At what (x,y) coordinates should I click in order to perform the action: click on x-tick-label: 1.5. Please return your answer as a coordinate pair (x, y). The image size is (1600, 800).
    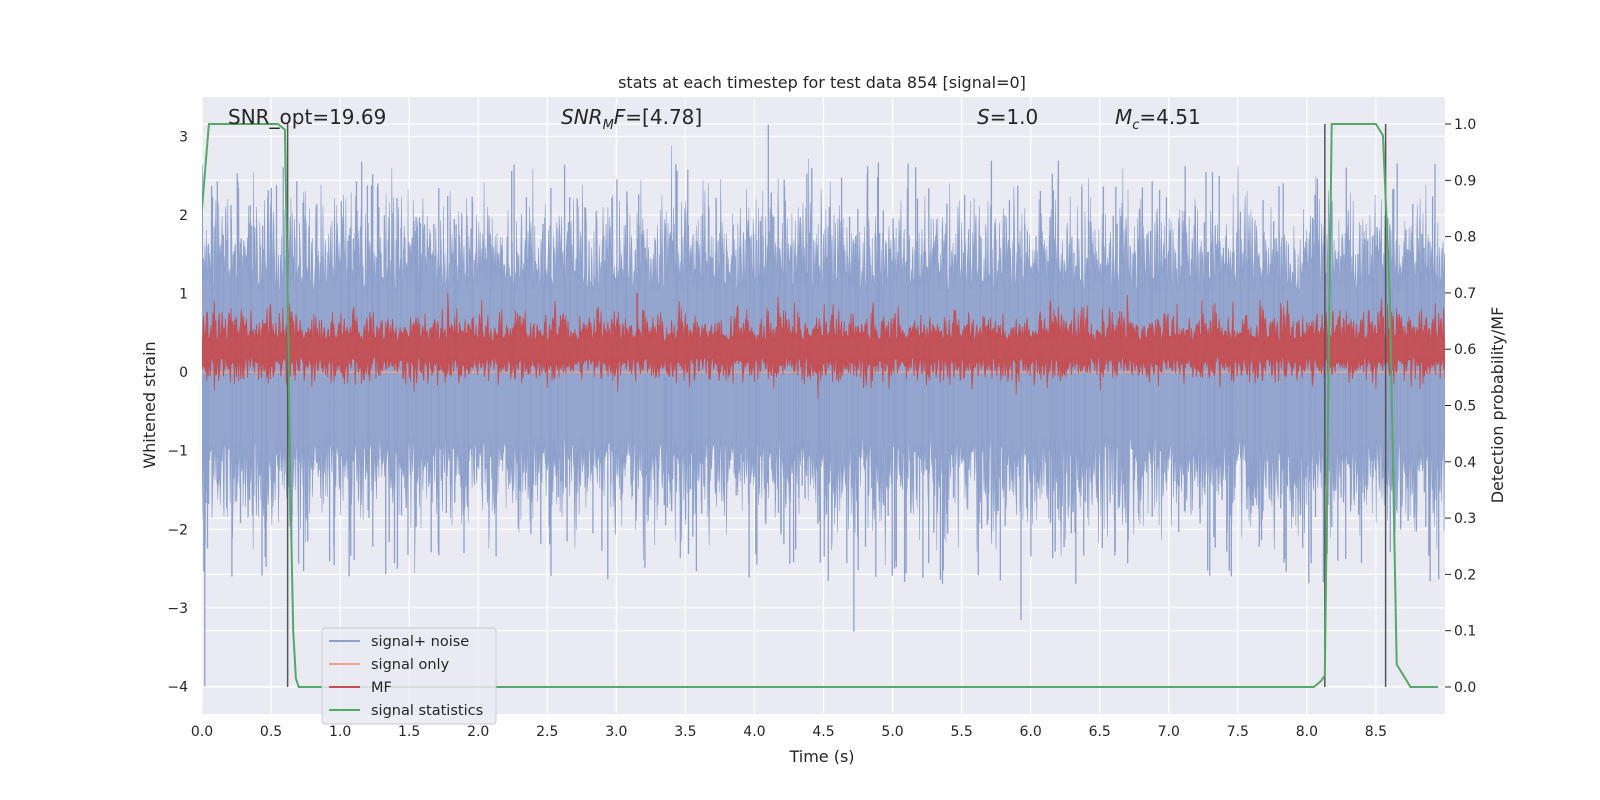
    Looking at the image, I should click on (409, 732).